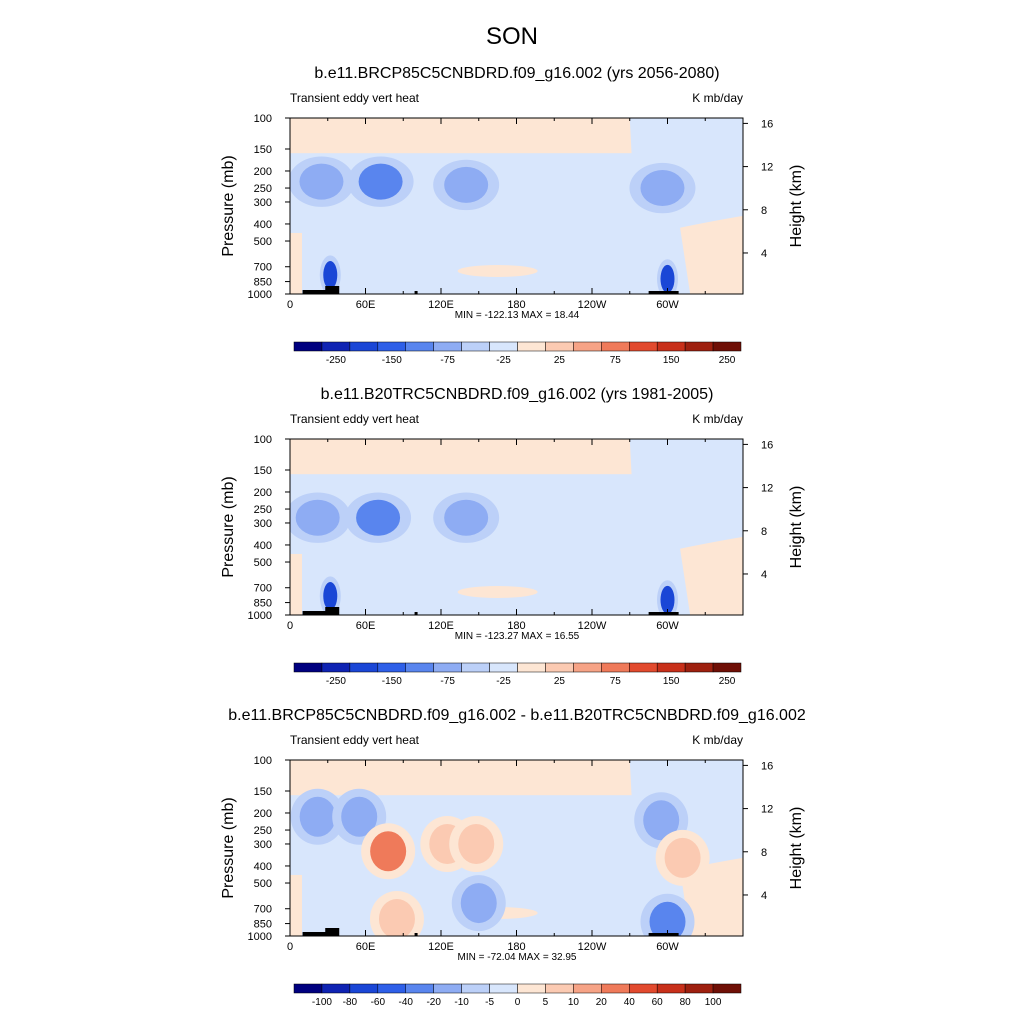  Describe the element at coordinates (263, 493) in the screenshot. I see `y-tick-label: 200` at that location.